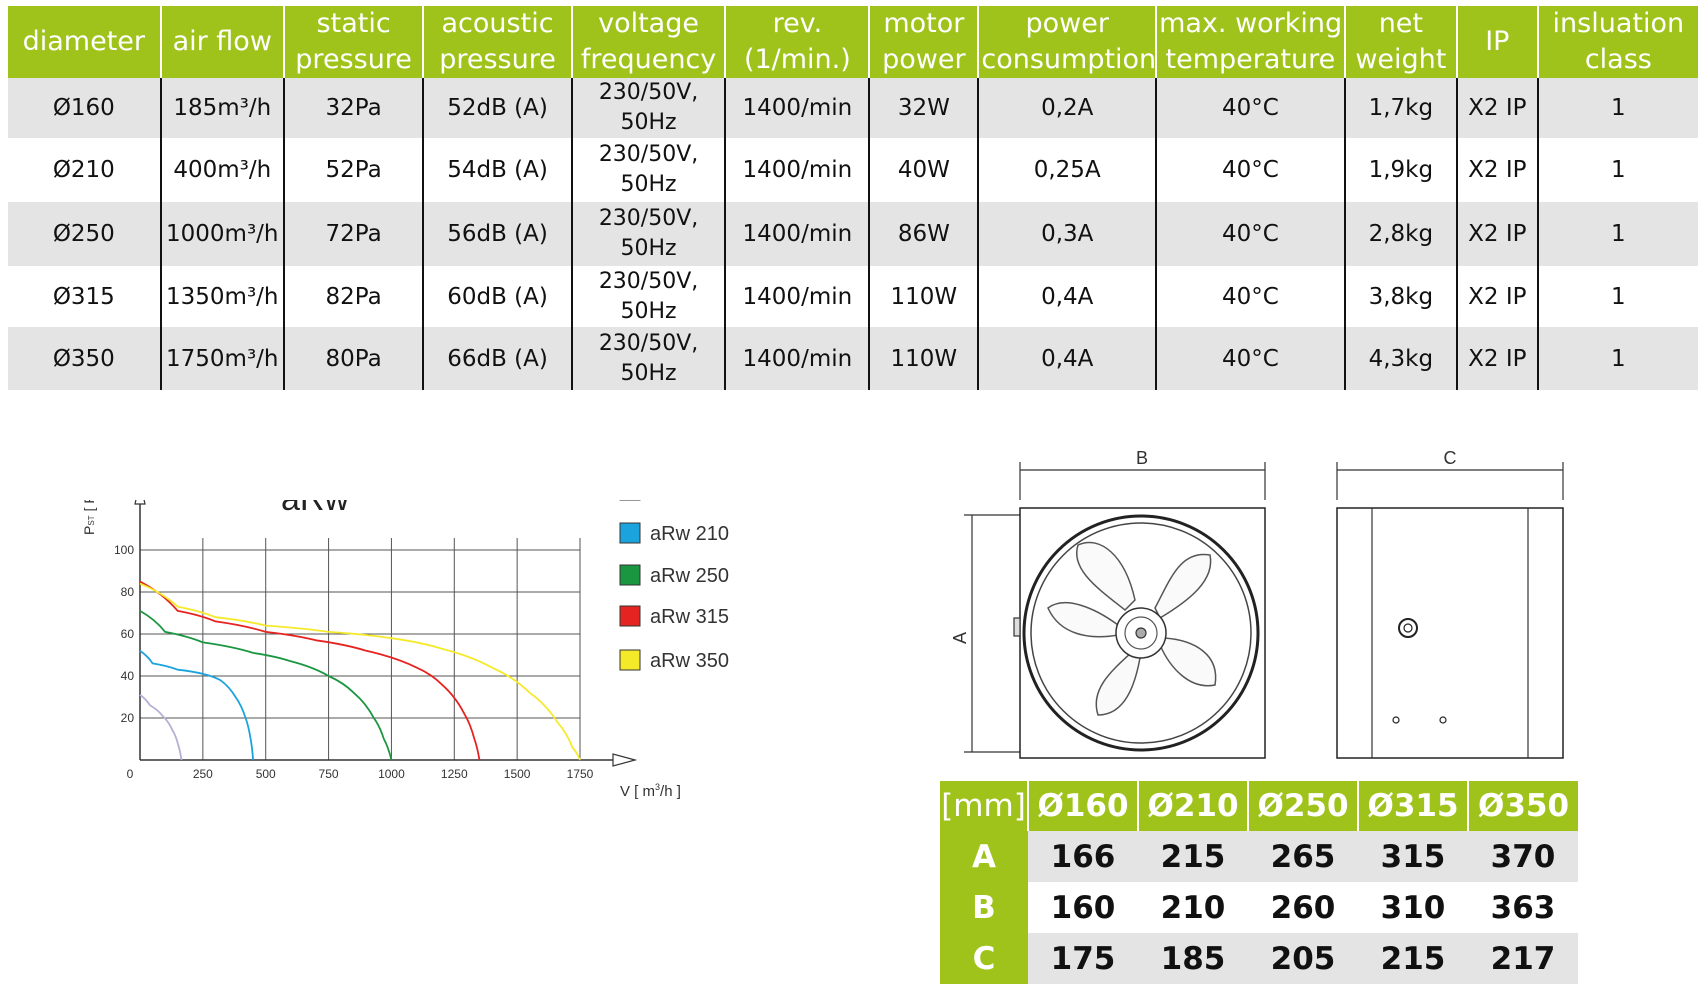 This screenshot has height=990, width=1706. Describe the element at coordinates (221, 234) in the screenshot. I see `cell-air-flow: 1000m³/h` at that location.